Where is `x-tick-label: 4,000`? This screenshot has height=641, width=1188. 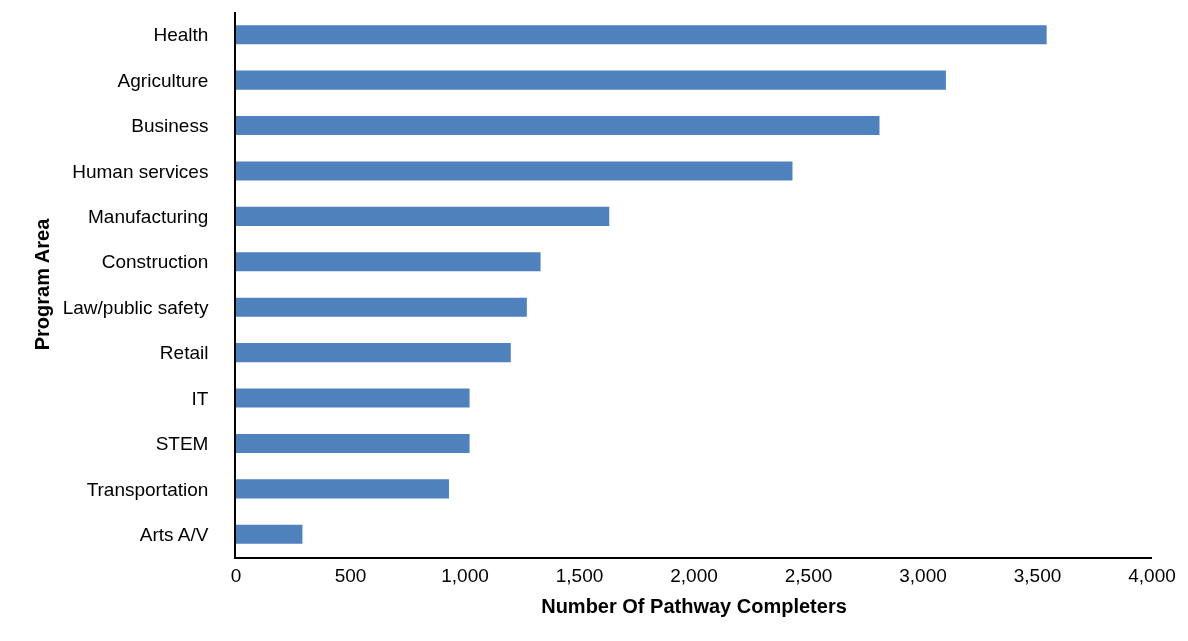
x-tick-label: 4,000 is located at coordinates (1152, 575).